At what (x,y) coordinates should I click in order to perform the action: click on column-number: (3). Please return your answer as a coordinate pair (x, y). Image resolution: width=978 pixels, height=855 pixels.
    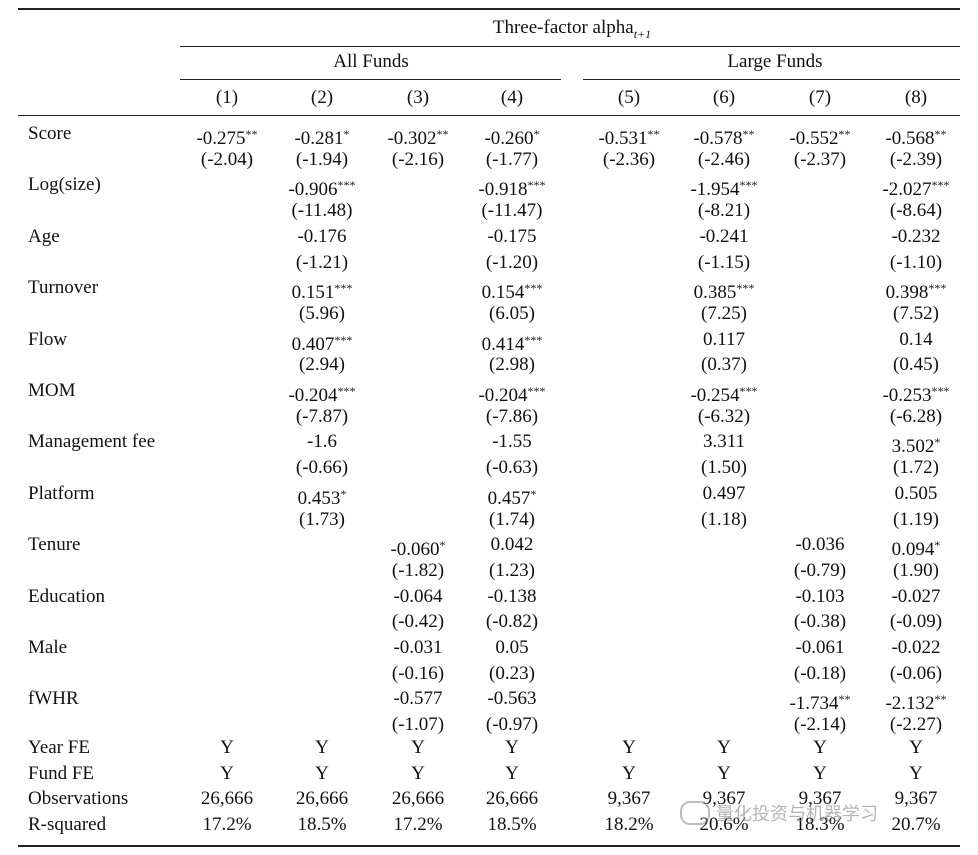
    Looking at the image, I should click on (418, 97).